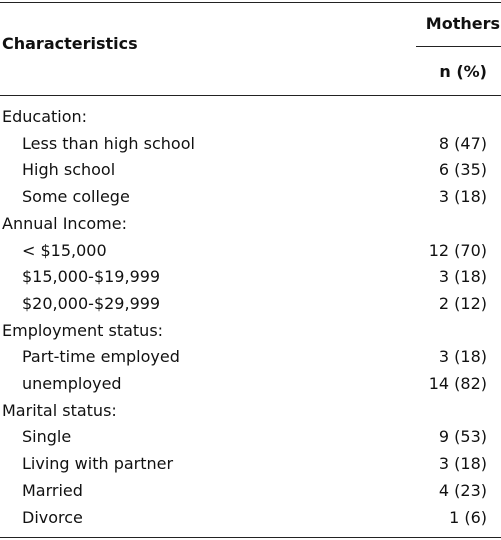  I want to click on section-label: Education:, so click(45, 116).